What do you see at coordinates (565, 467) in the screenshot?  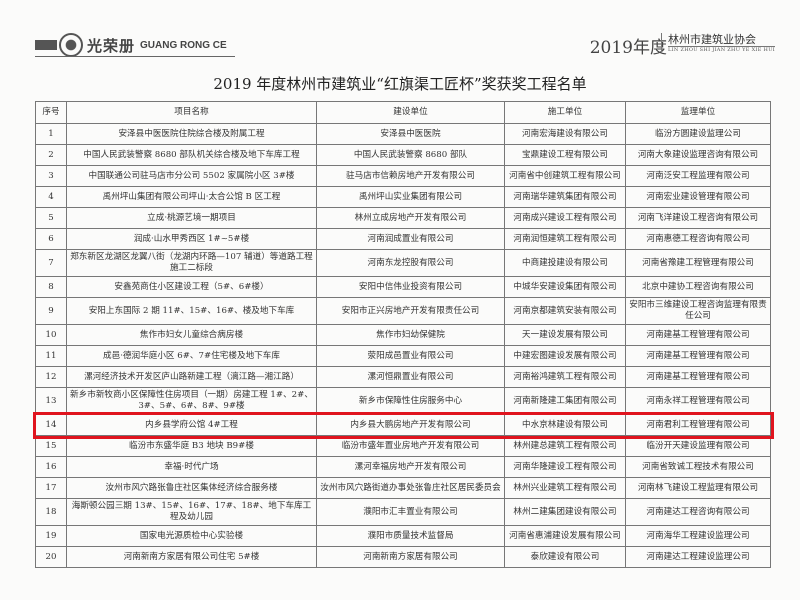 I see `table-cell: 河南华隆建设工程有限公司` at bounding box center [565, 467].